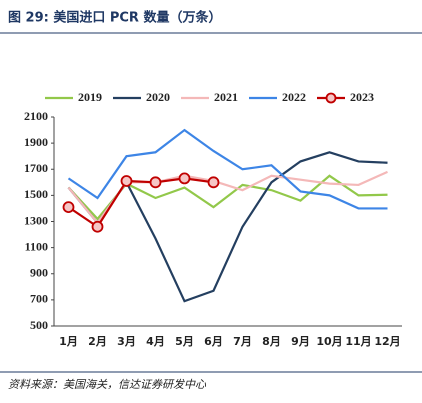 The width and height of the screenshot is (422, 403). I want to click on legend-label: 2021, so click(226, 97).